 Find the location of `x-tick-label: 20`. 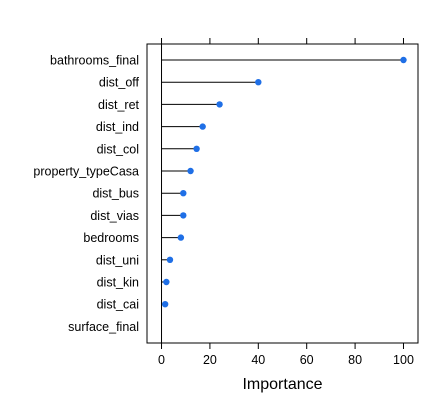

x-tick-label: 20 is located at coordinates (210, 360).